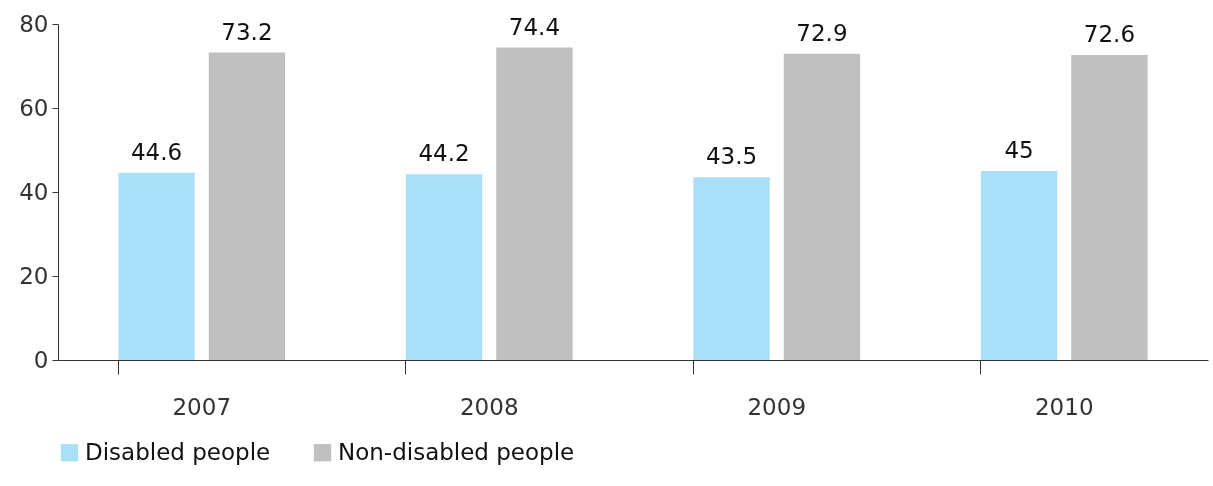  Describe the element at coordinates (822, 32) in the screenshot. I see `data-label: 72.9` at that location.